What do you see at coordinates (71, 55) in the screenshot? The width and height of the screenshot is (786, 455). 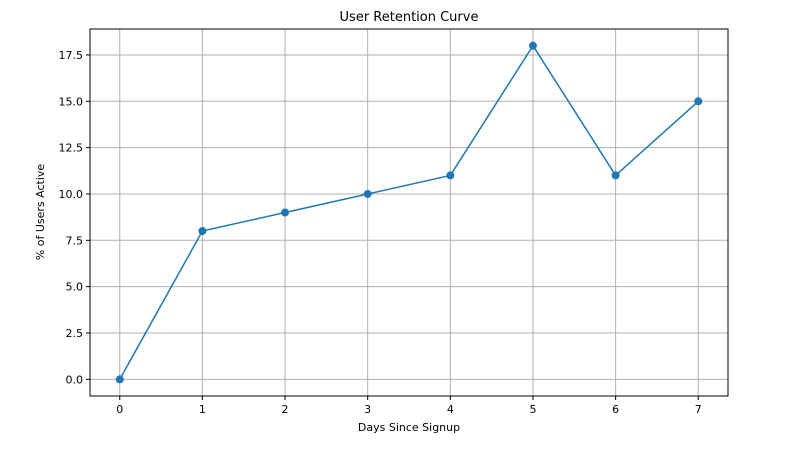 I see `y-tick-label: 17.5` at bounding box center [71, 55].